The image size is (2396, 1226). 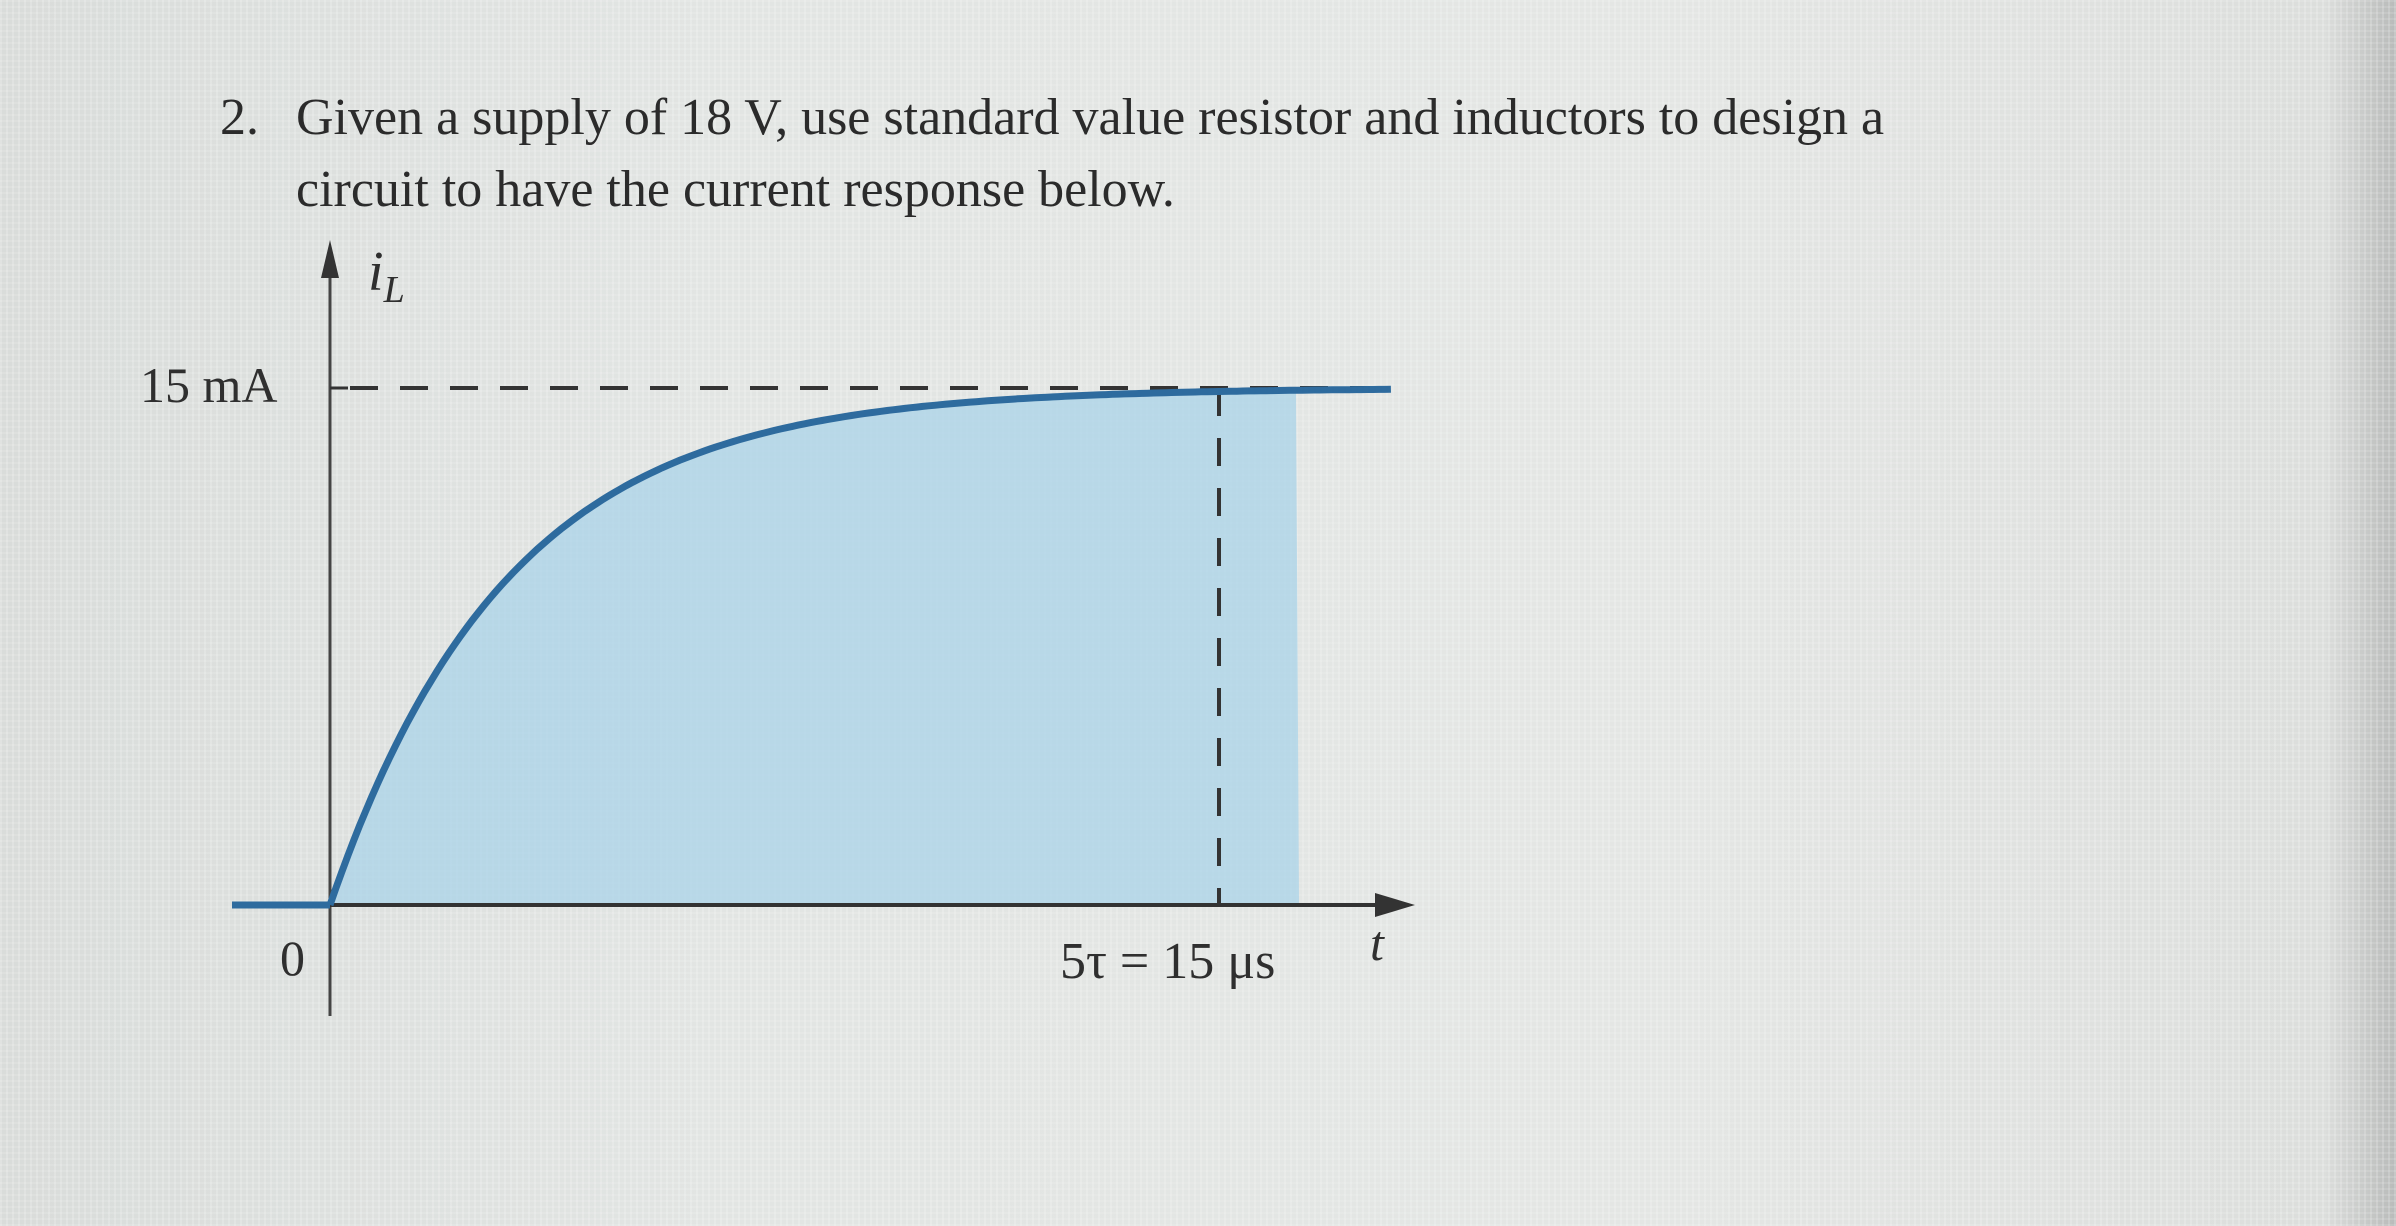 What do you see at coordinates (394, 290) in the screenshot?
I see `y-axis-label-subscript: L` at bounding box center [394, 290].